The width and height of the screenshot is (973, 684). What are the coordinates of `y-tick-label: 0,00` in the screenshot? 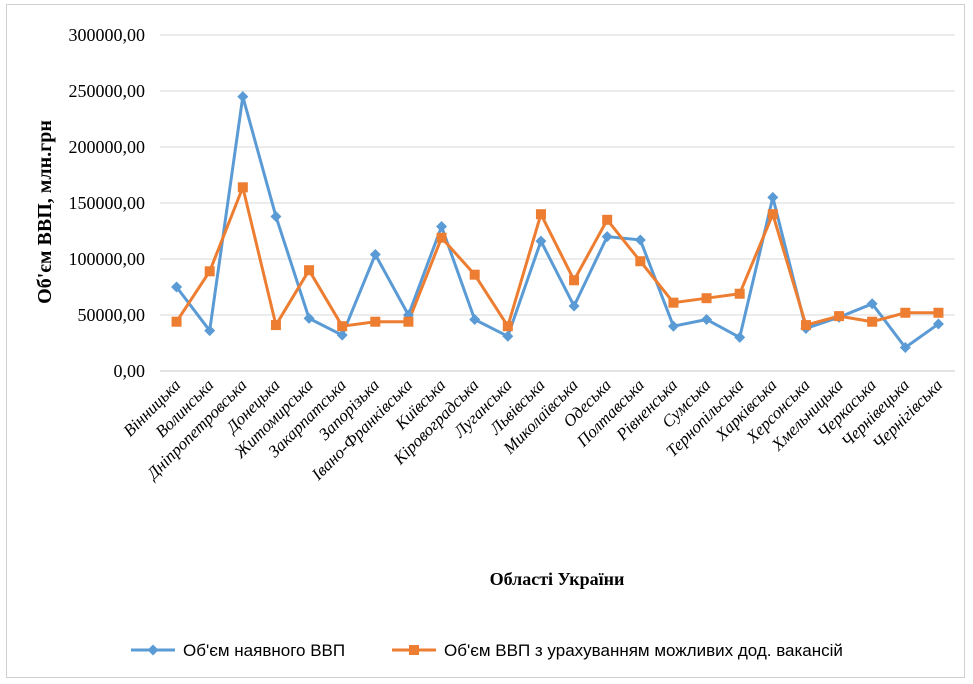 It's located at (130, 371).